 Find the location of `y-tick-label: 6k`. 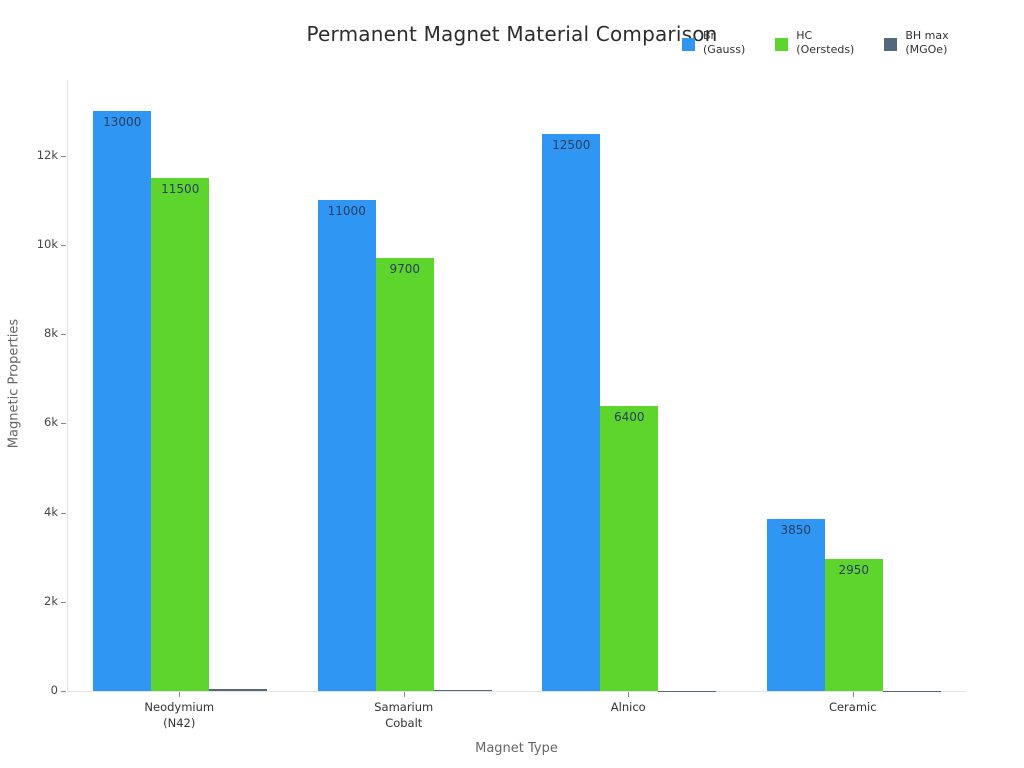

y-tick-label: 6k is located at coordinates (51, 422).